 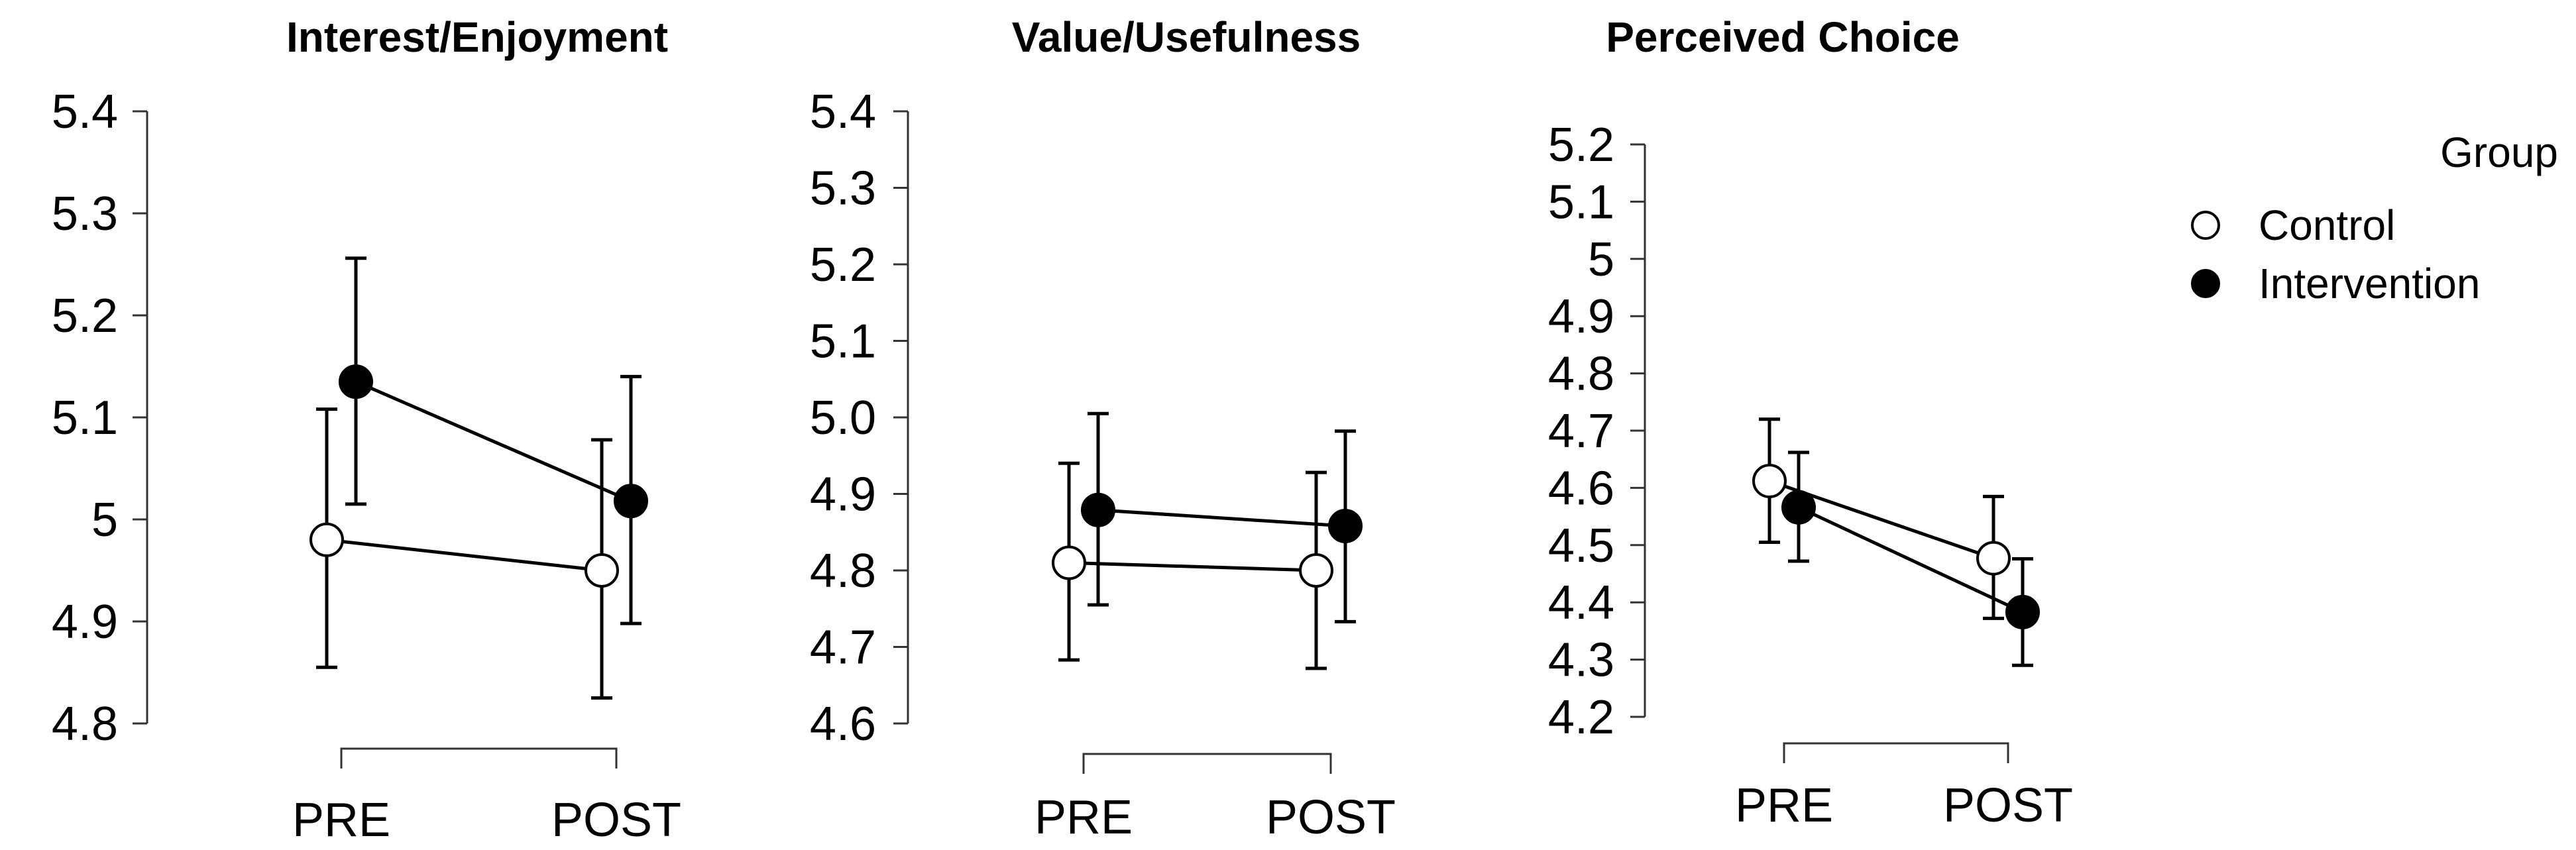 I want to click on y-tick-label: 4.4, so click(x=1581, y=602).